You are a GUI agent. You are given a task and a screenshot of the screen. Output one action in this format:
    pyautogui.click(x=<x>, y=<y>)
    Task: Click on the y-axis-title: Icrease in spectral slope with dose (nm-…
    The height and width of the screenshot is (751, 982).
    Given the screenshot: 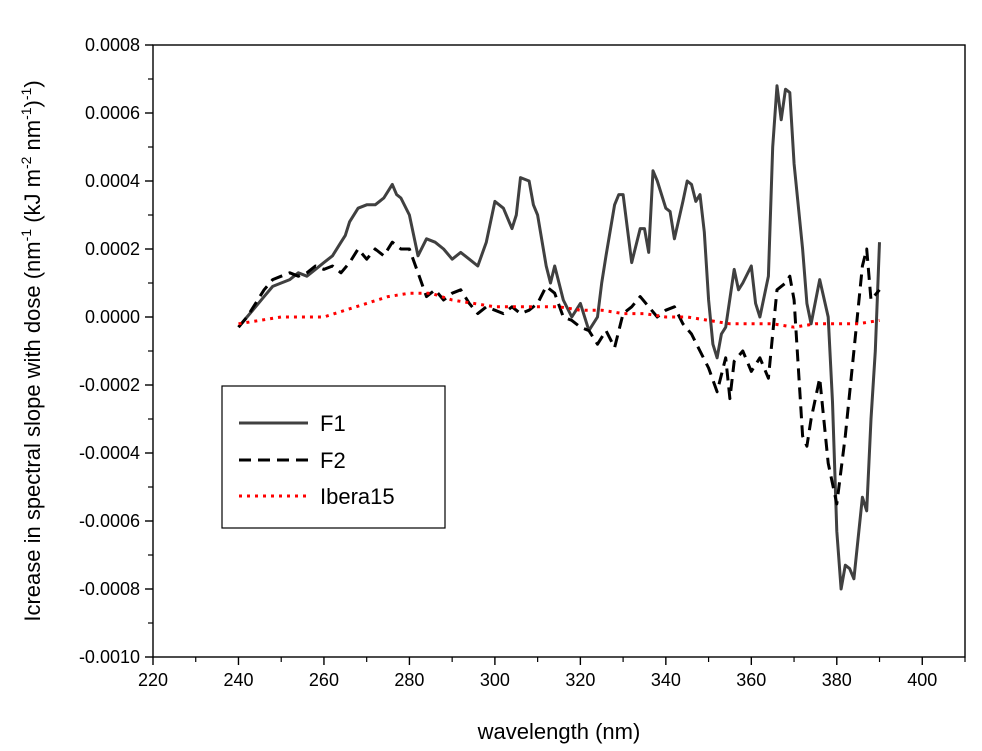 What is the action you would take?
    pyautogui.click(x=31, y=350)
    